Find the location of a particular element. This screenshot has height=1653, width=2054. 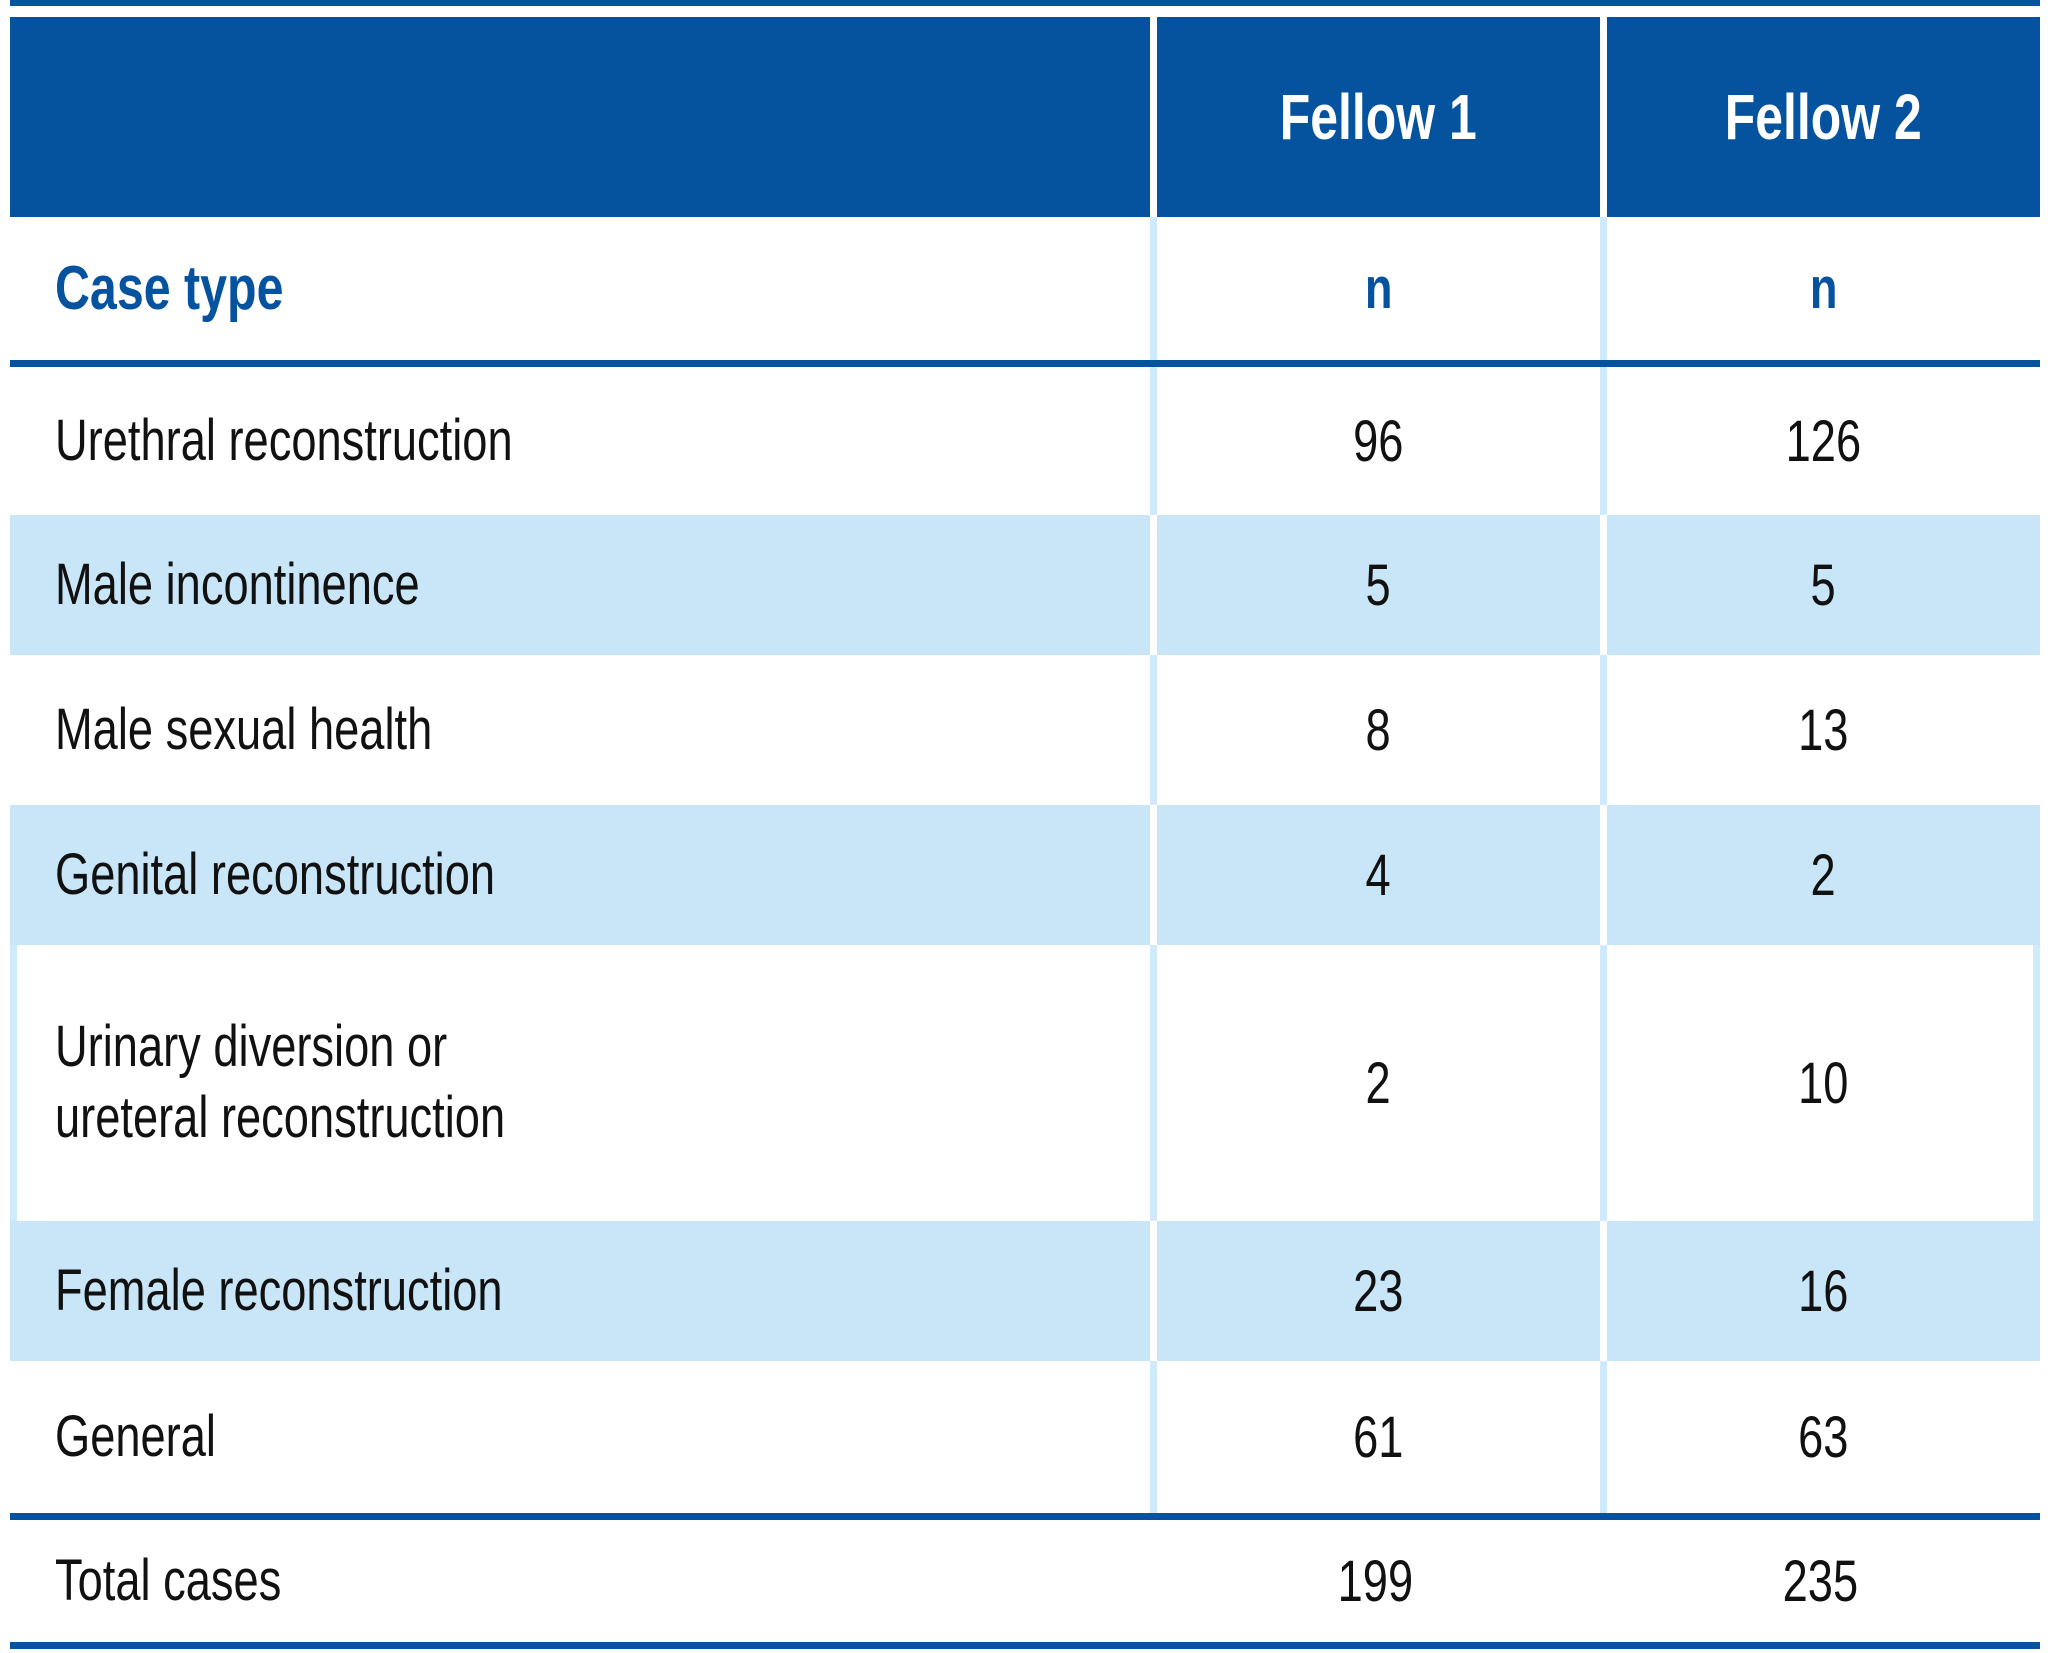

fellow1-value: 61 is located at coordinates (1378, 1437).